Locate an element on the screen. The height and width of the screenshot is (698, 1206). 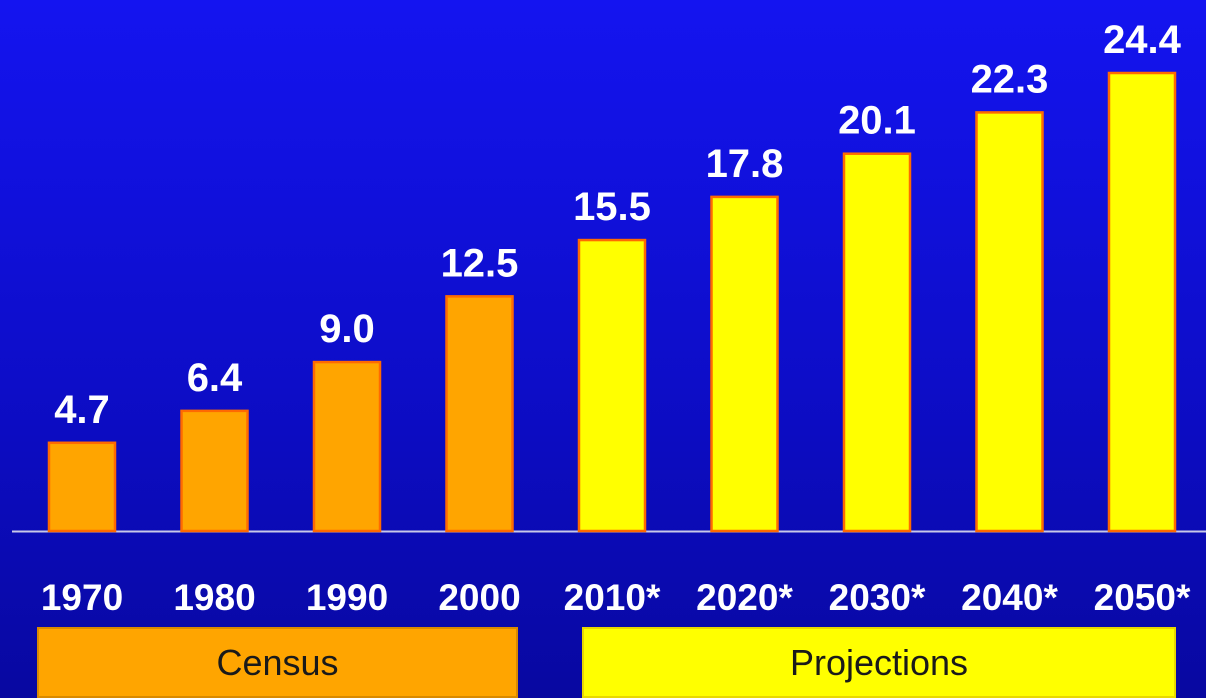
bar-1970 is located at coordinates (82, 487).